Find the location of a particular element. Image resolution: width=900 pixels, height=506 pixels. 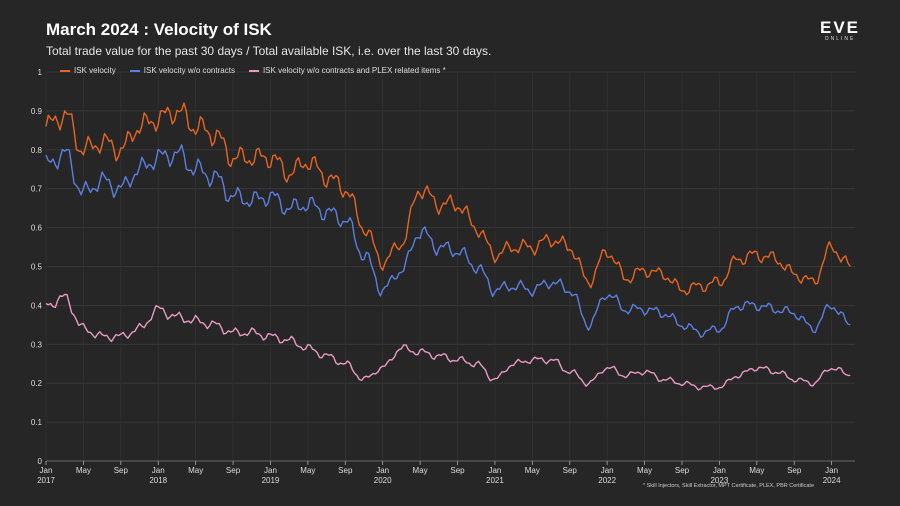

y-tick-label: 0.1 is located at coordinates (37, 422).